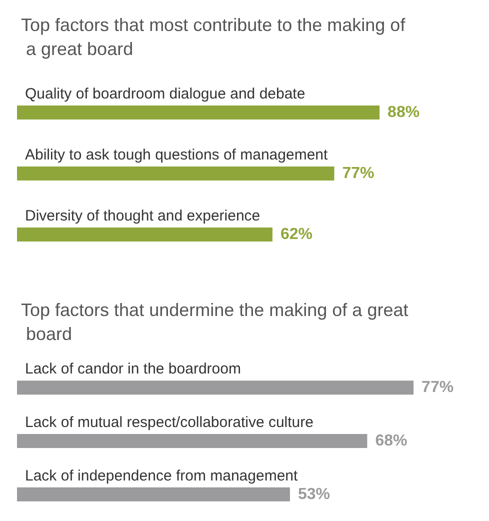 This screenshot has width=489, height=521. I want to click on chart-title: Top factors that undermine the making of a great board, so click(214, 322).